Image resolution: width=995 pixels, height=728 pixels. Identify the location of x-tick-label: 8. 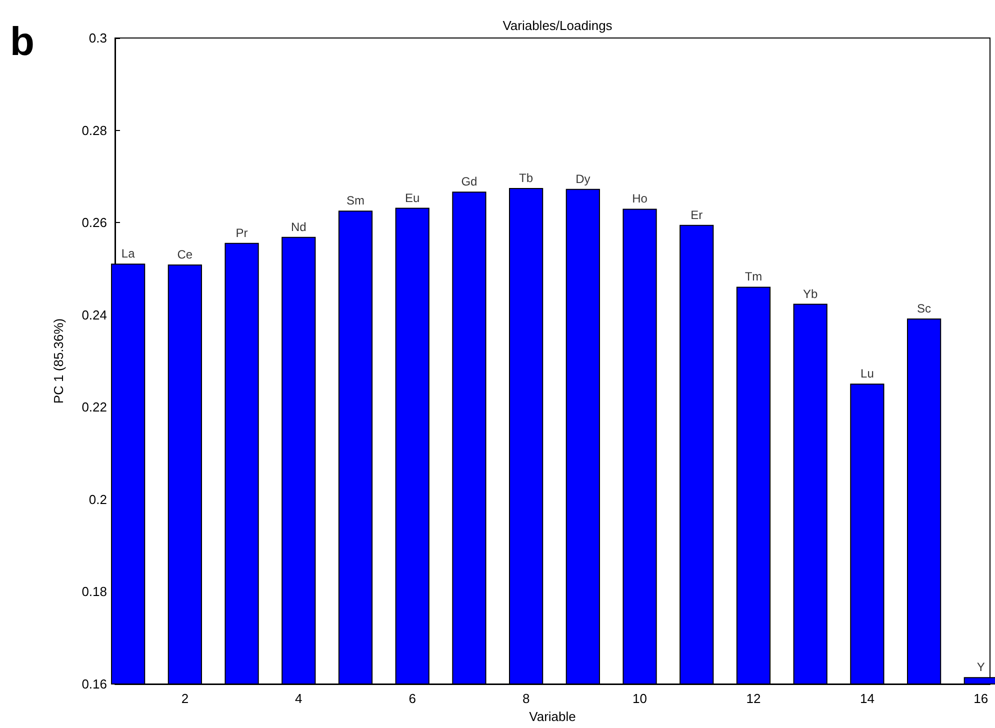
(526, 698).